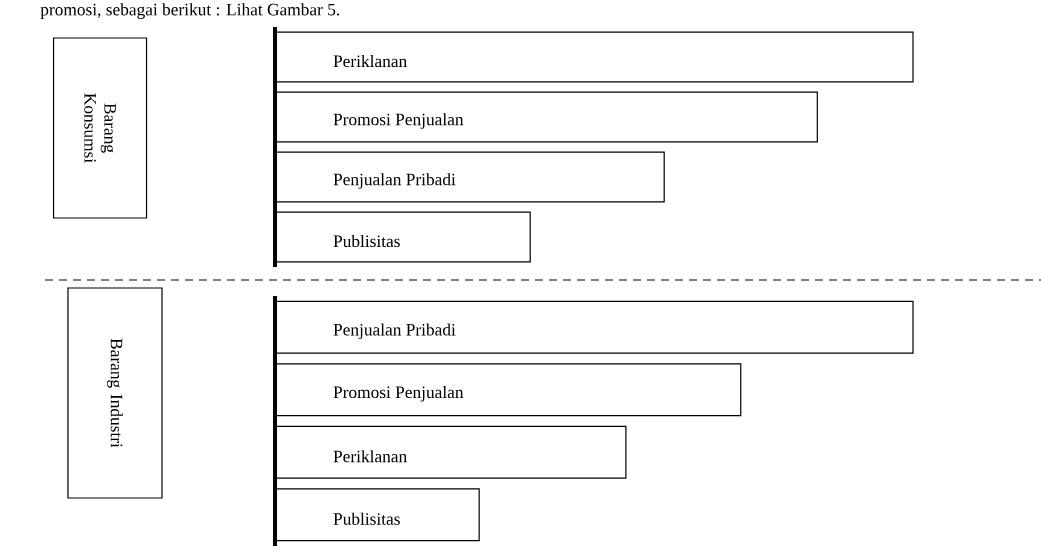  What do you see at coordinates (100, 128) in the screenshot?
I see `y-axis-title: Barang Konsumsi` at bounding box center [100, 128].